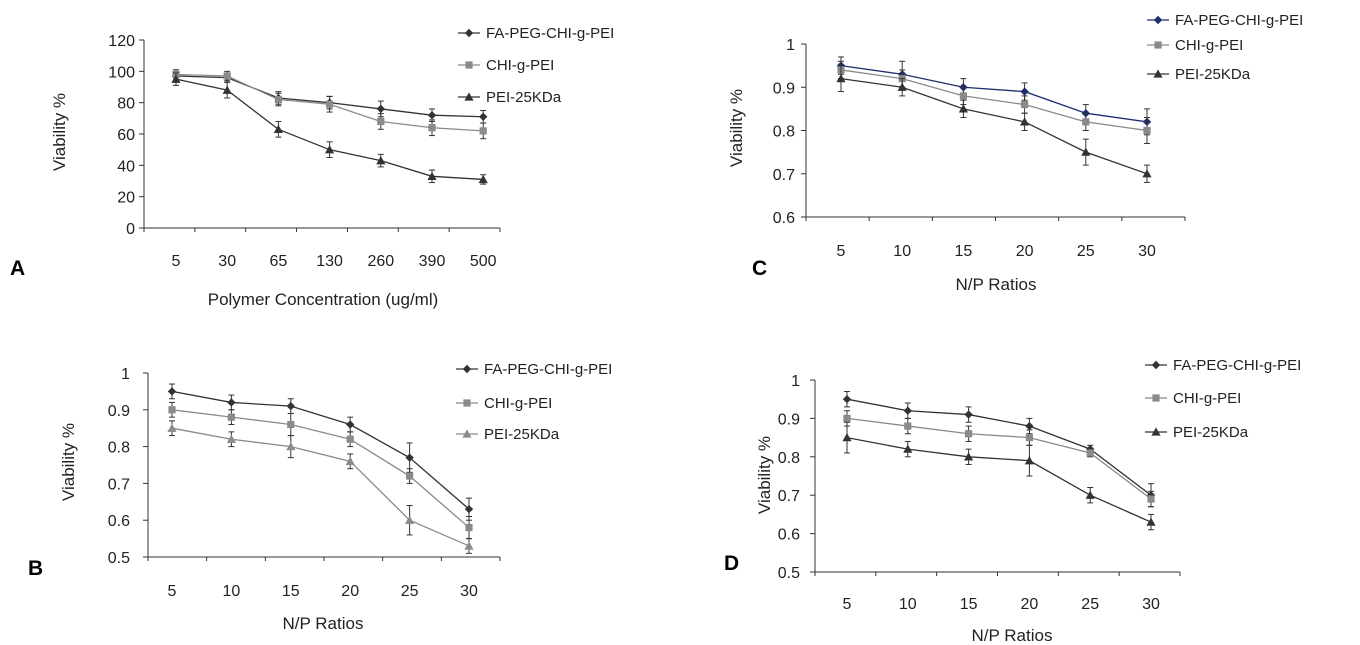 This screenshot has width=1360, height=645. What do you see at coordinates (126, 104) in the screenshot?
I see `panel-a-y-tick-label: 80` at bounding box center [126, 104].